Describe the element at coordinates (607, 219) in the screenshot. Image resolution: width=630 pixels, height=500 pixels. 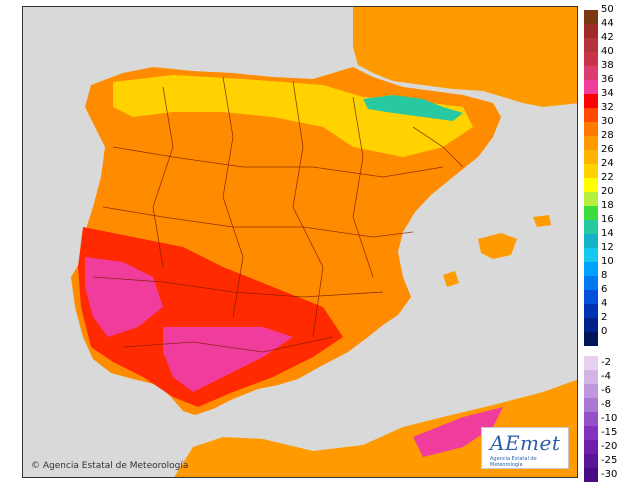
I see `legend-label: 16` at that location.